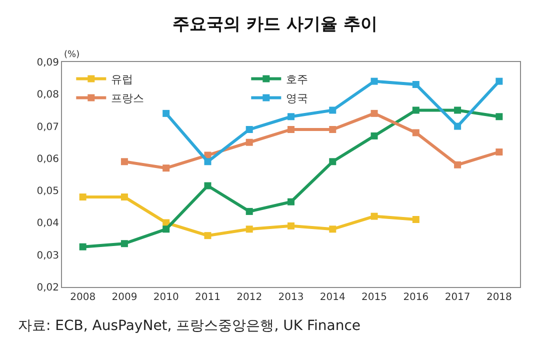 The width and height of the screenshot is (550, 347). I want to click on legend-label: 유럽, so click(122, 79).